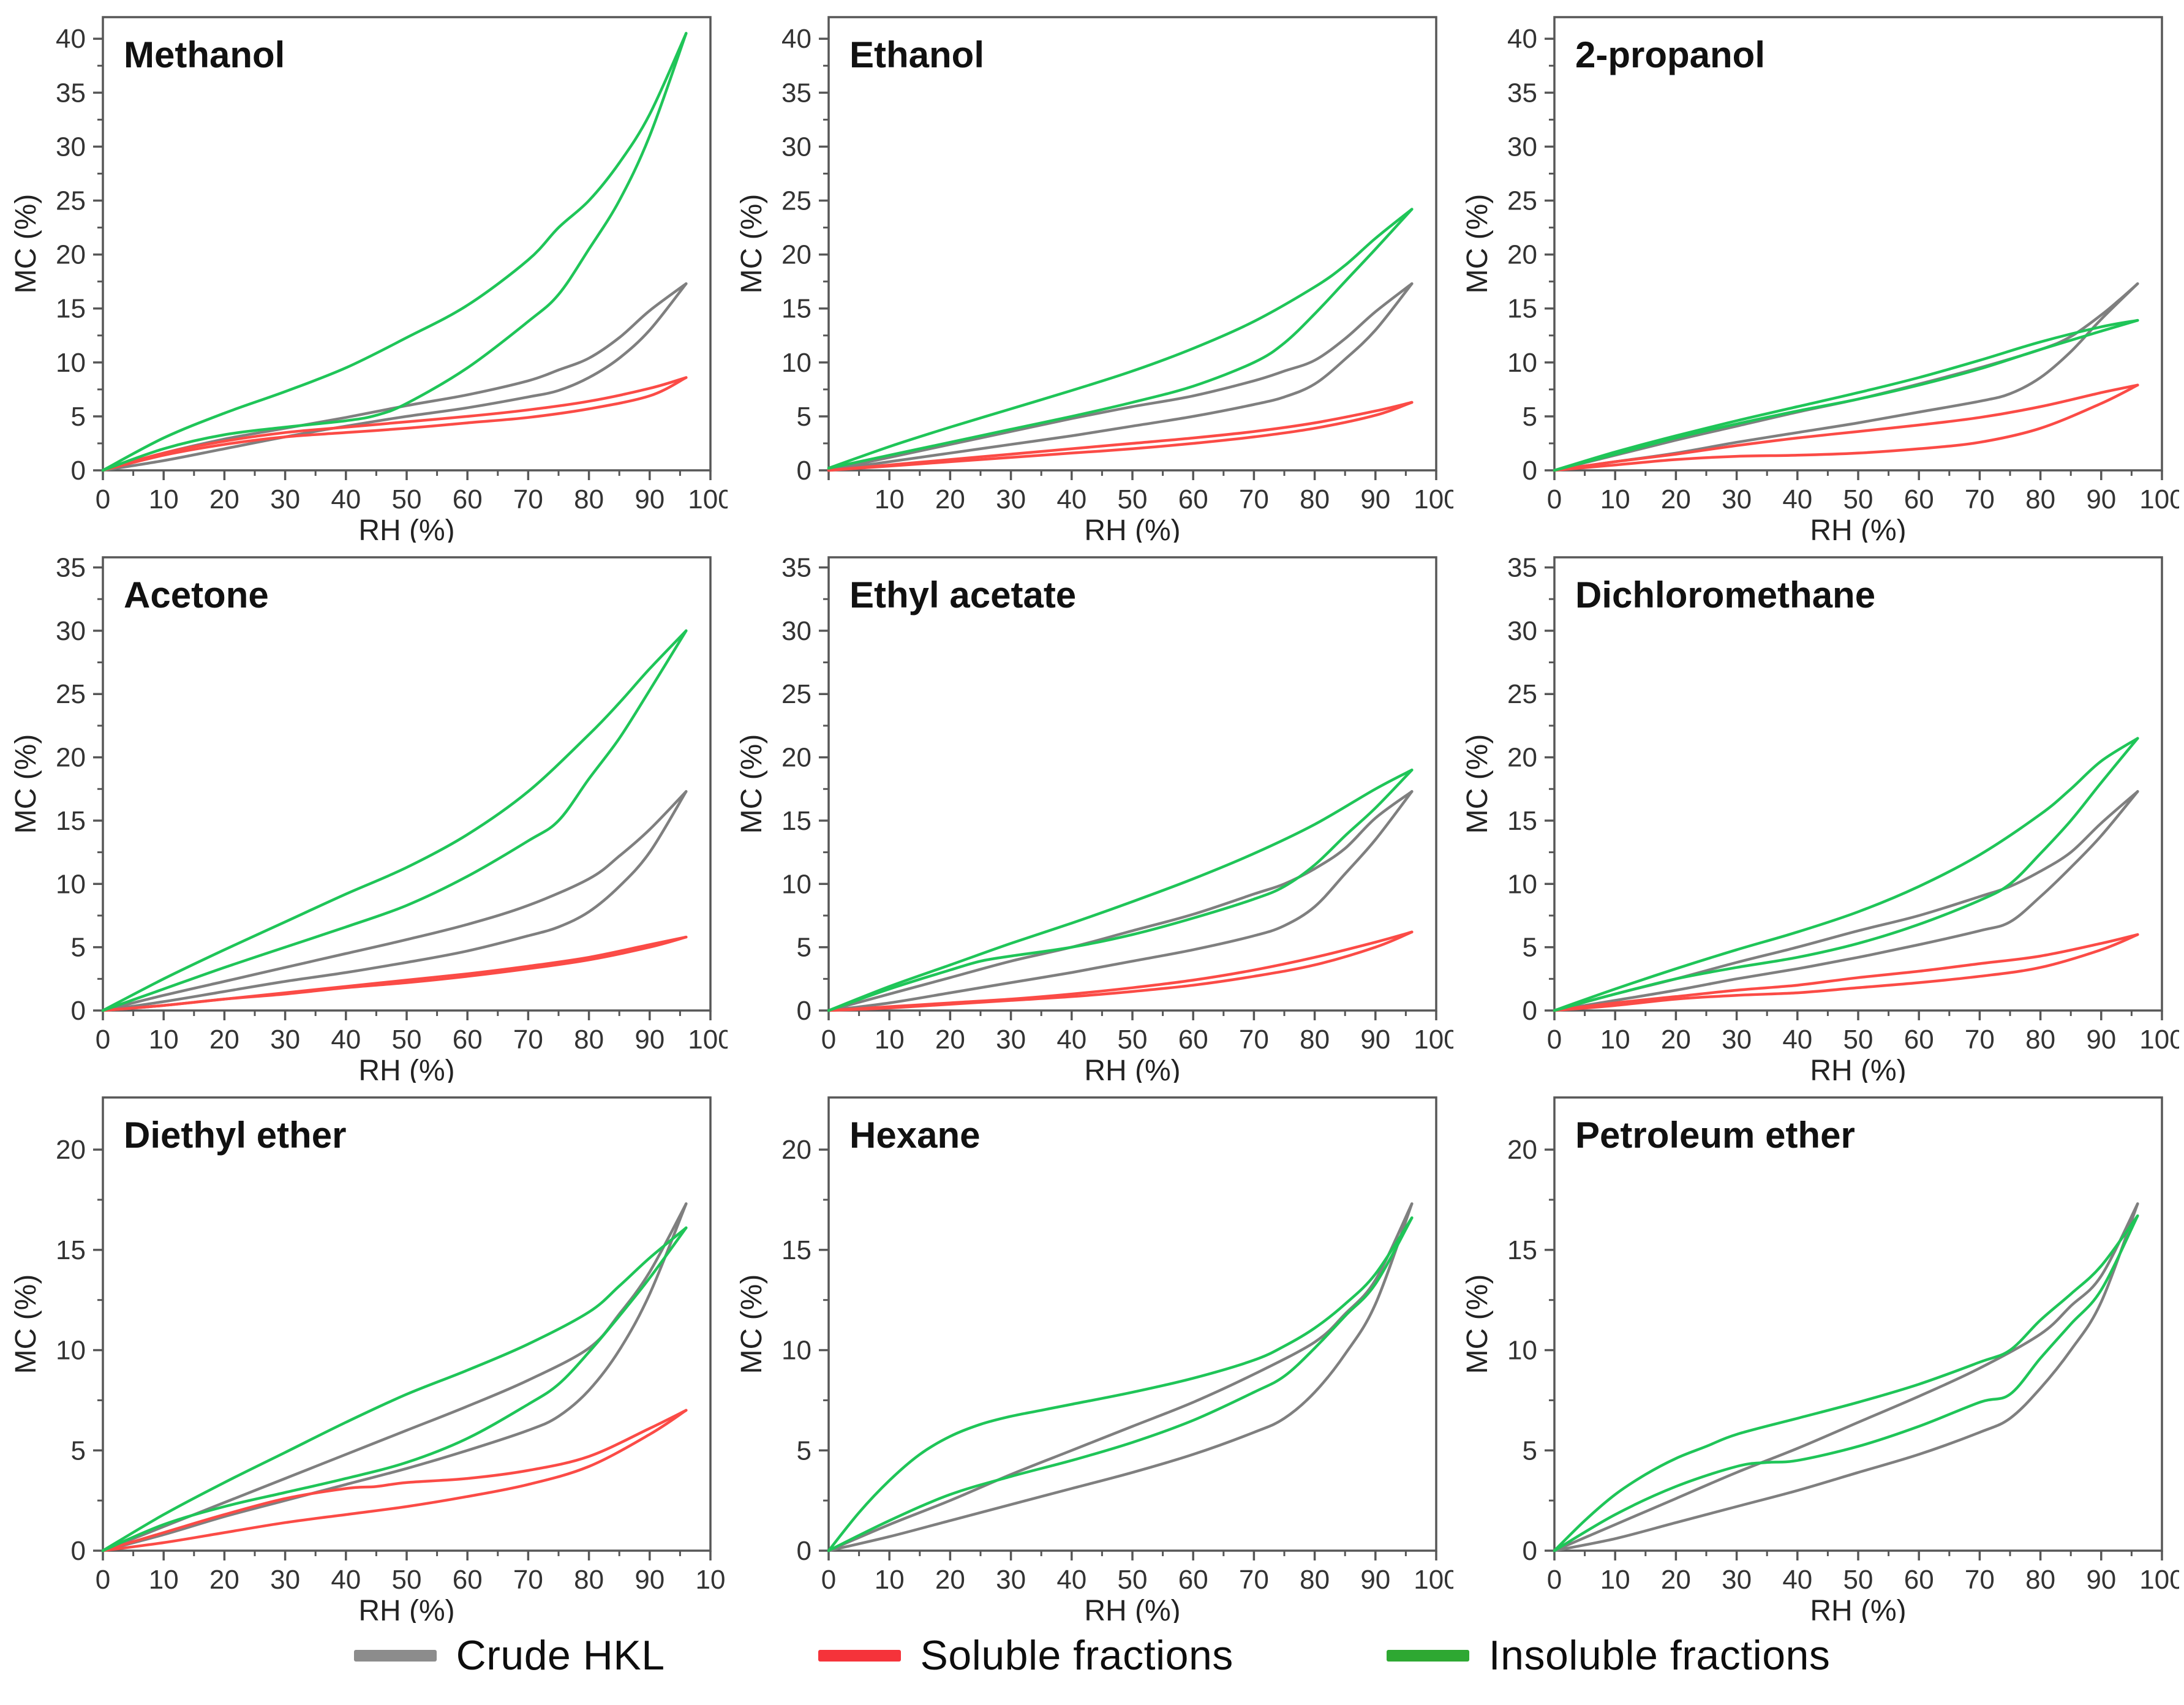 This screenshot has width=2184, height=1705. I want to click on legend-item-crude-hkl: Crude HKL, so click(509, 1655).